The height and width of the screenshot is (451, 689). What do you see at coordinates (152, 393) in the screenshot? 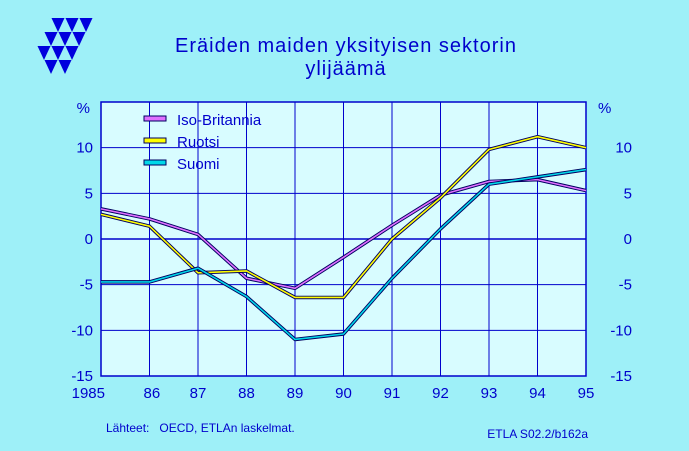
I see `x-tick-label: 86` at bounding box center [152, 393].